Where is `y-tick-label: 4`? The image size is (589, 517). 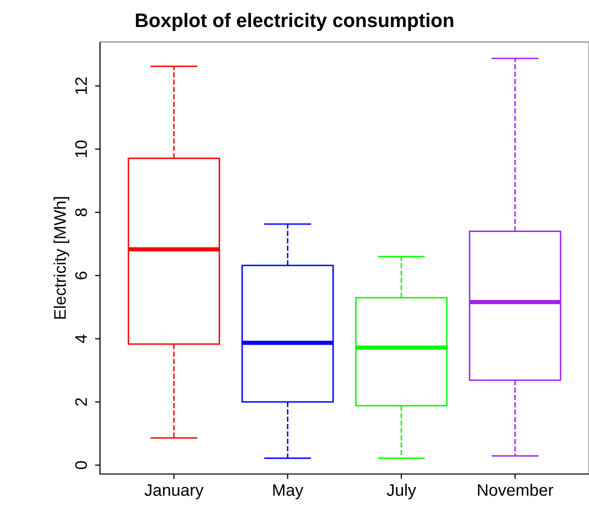
y-tick-label: 4 is located at coordinates (81, 338).